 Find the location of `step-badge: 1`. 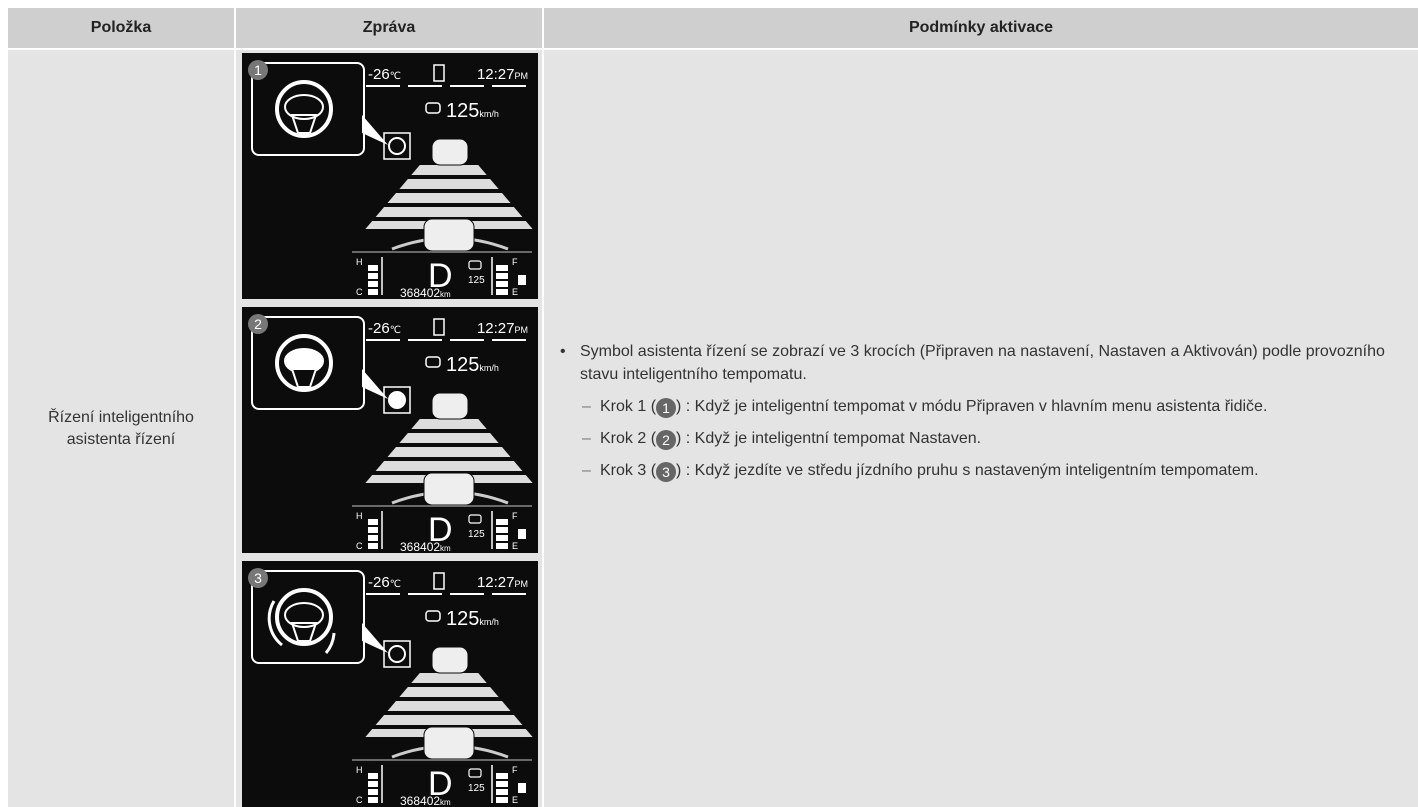

step-badge: 1 is located at coordinates (666, 407).